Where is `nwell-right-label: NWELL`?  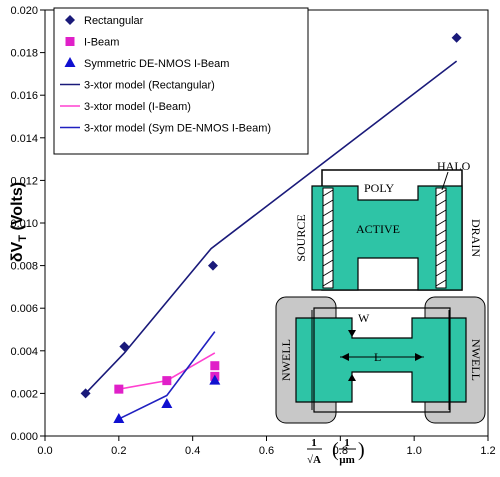 nwell-right-label: NWELL is located at coordinates (476, 360).